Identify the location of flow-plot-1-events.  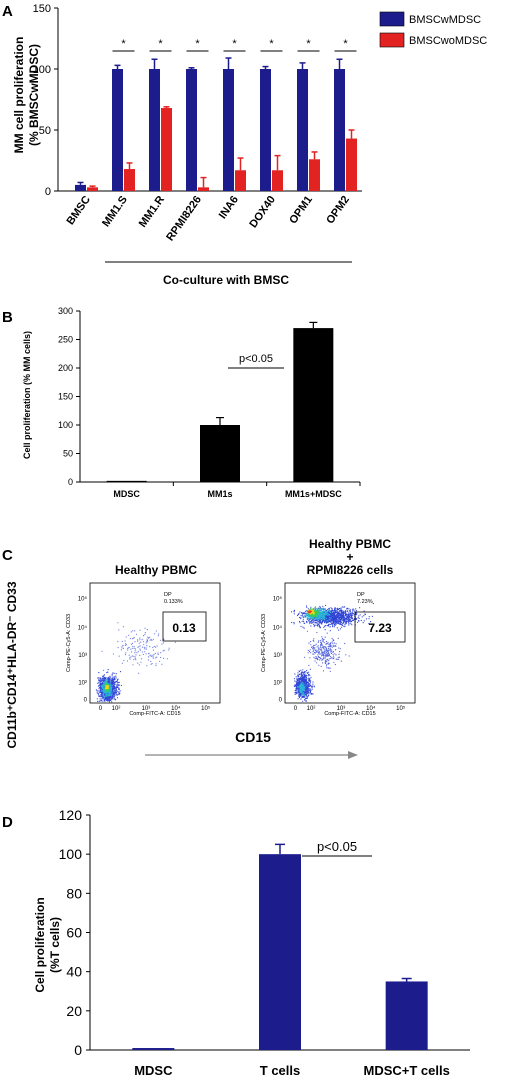
(135, 662).